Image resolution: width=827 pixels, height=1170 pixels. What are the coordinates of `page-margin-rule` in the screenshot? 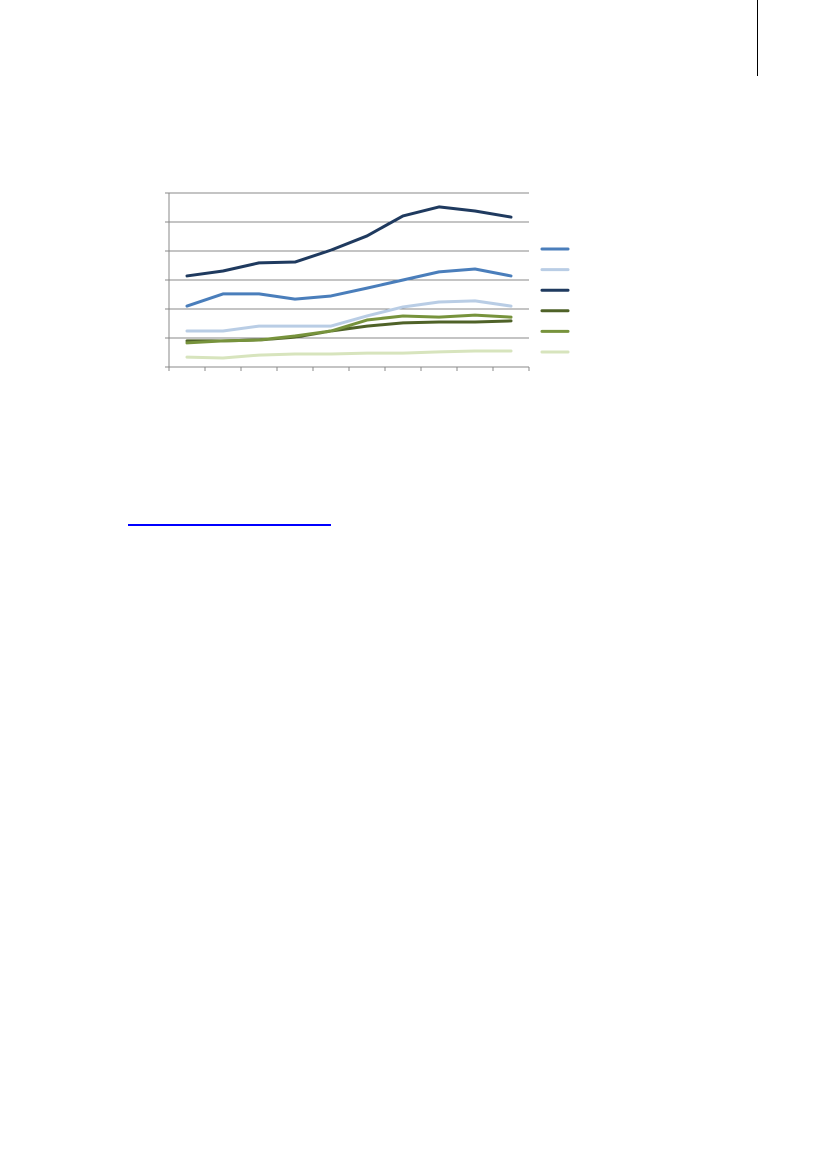 It's located at (757, 38).